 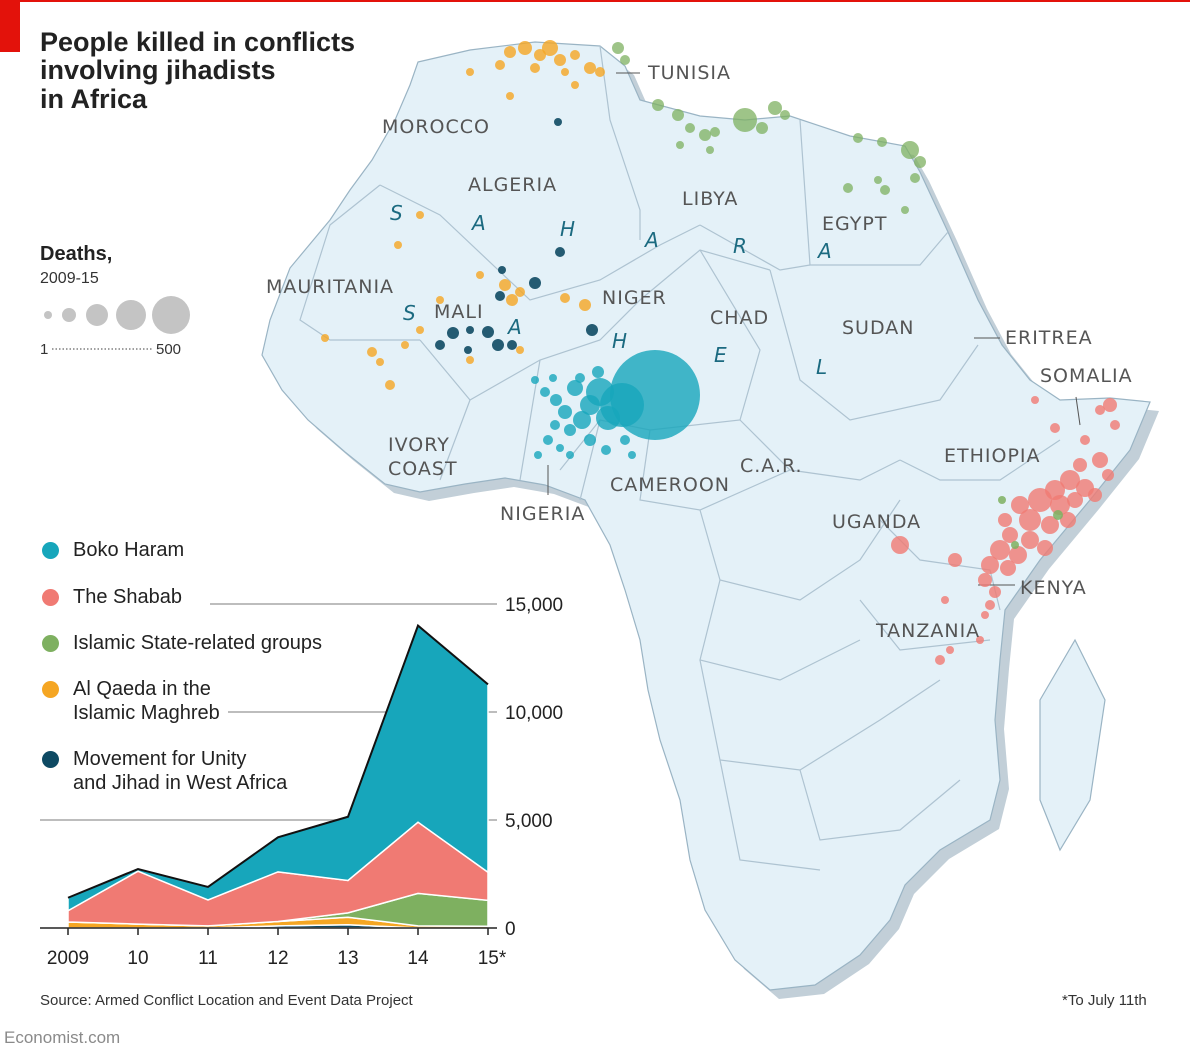 What do you see at coordinates (821, 367) in the screenshot?
I see `sahel-letter: L` at bounding box center [821, 367].